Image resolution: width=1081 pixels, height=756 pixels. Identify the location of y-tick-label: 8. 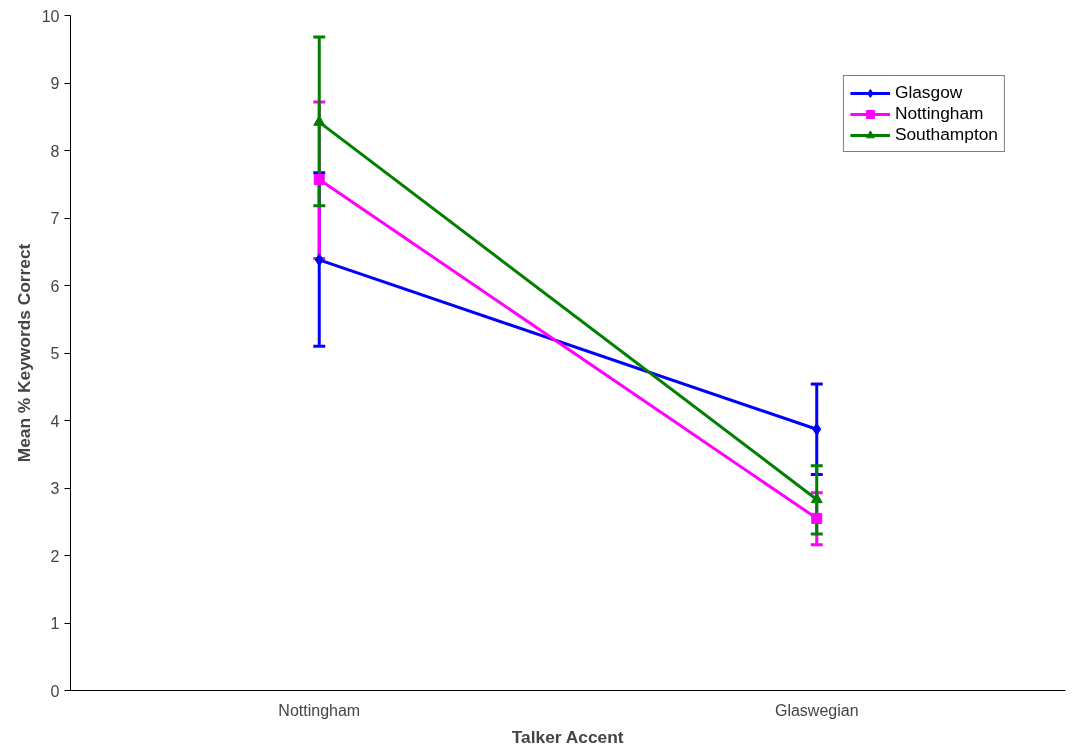
(55, 151).